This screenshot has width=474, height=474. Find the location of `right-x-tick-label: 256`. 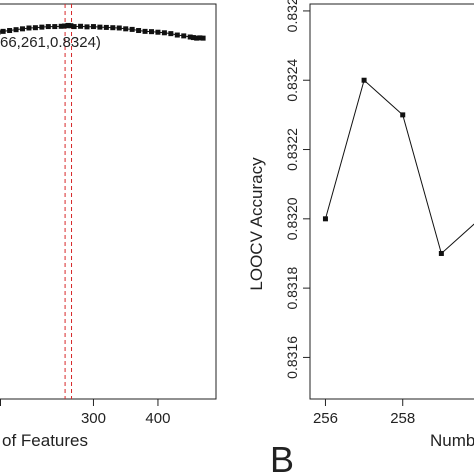

right-x-tick-label: 256 is located at coordinates (325, 418).